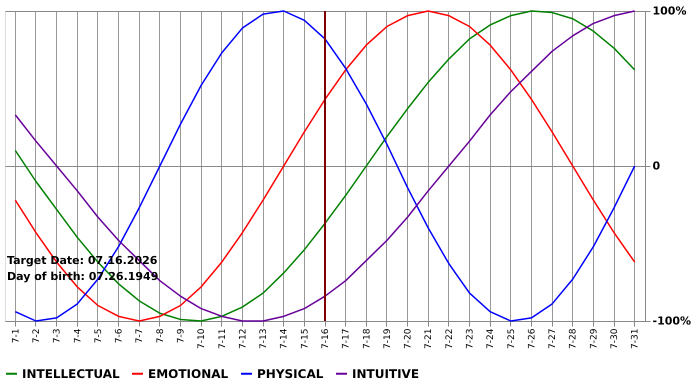 This screenshot has height=380, width=700. What do you see at coordinates (387, 338) in the screenshot?
I see `x-tick-label: 7-19` at bounding box center [387, 338].